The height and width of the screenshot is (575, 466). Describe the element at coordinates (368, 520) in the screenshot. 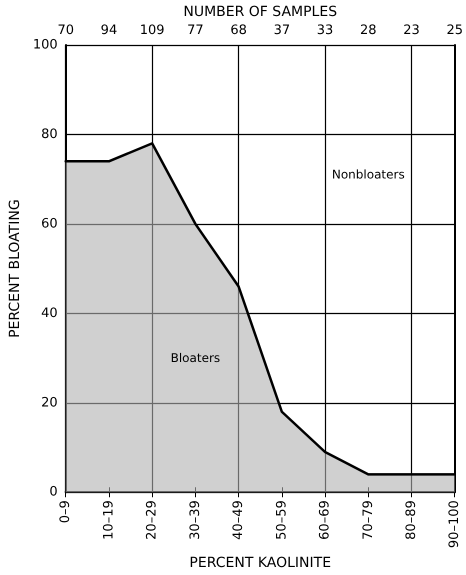

I see `x-tick-label: 70–79` at that location.